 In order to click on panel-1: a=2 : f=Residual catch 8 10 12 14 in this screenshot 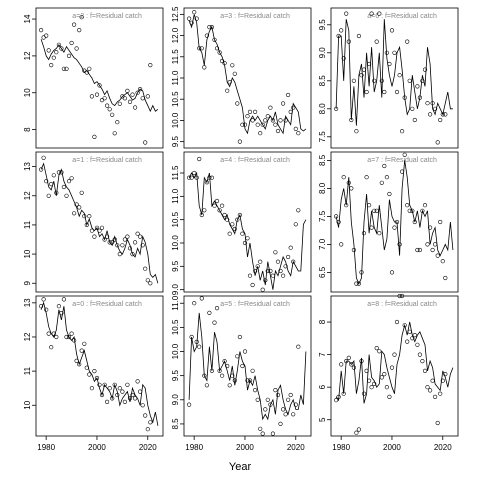, I will do `click(93, 78)`.